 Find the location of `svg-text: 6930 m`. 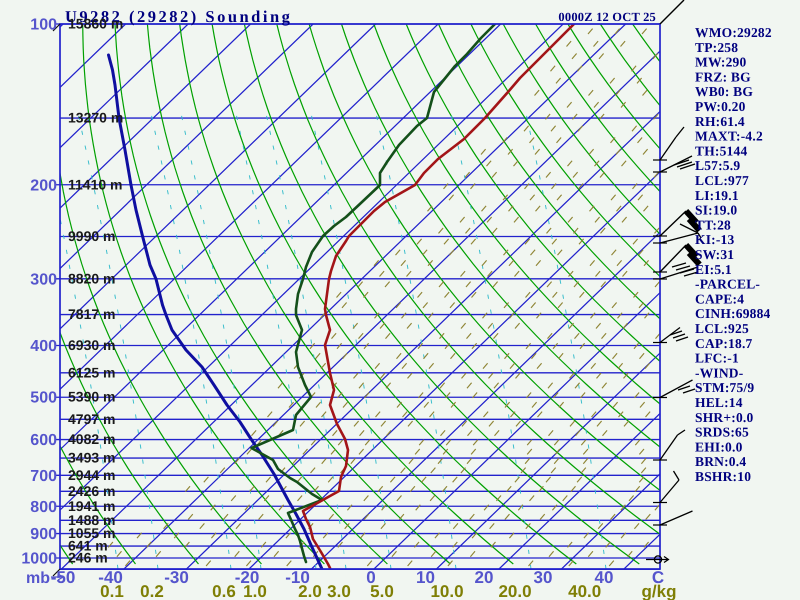

svg-text: 6930 m is located at coordinates (91, 345).